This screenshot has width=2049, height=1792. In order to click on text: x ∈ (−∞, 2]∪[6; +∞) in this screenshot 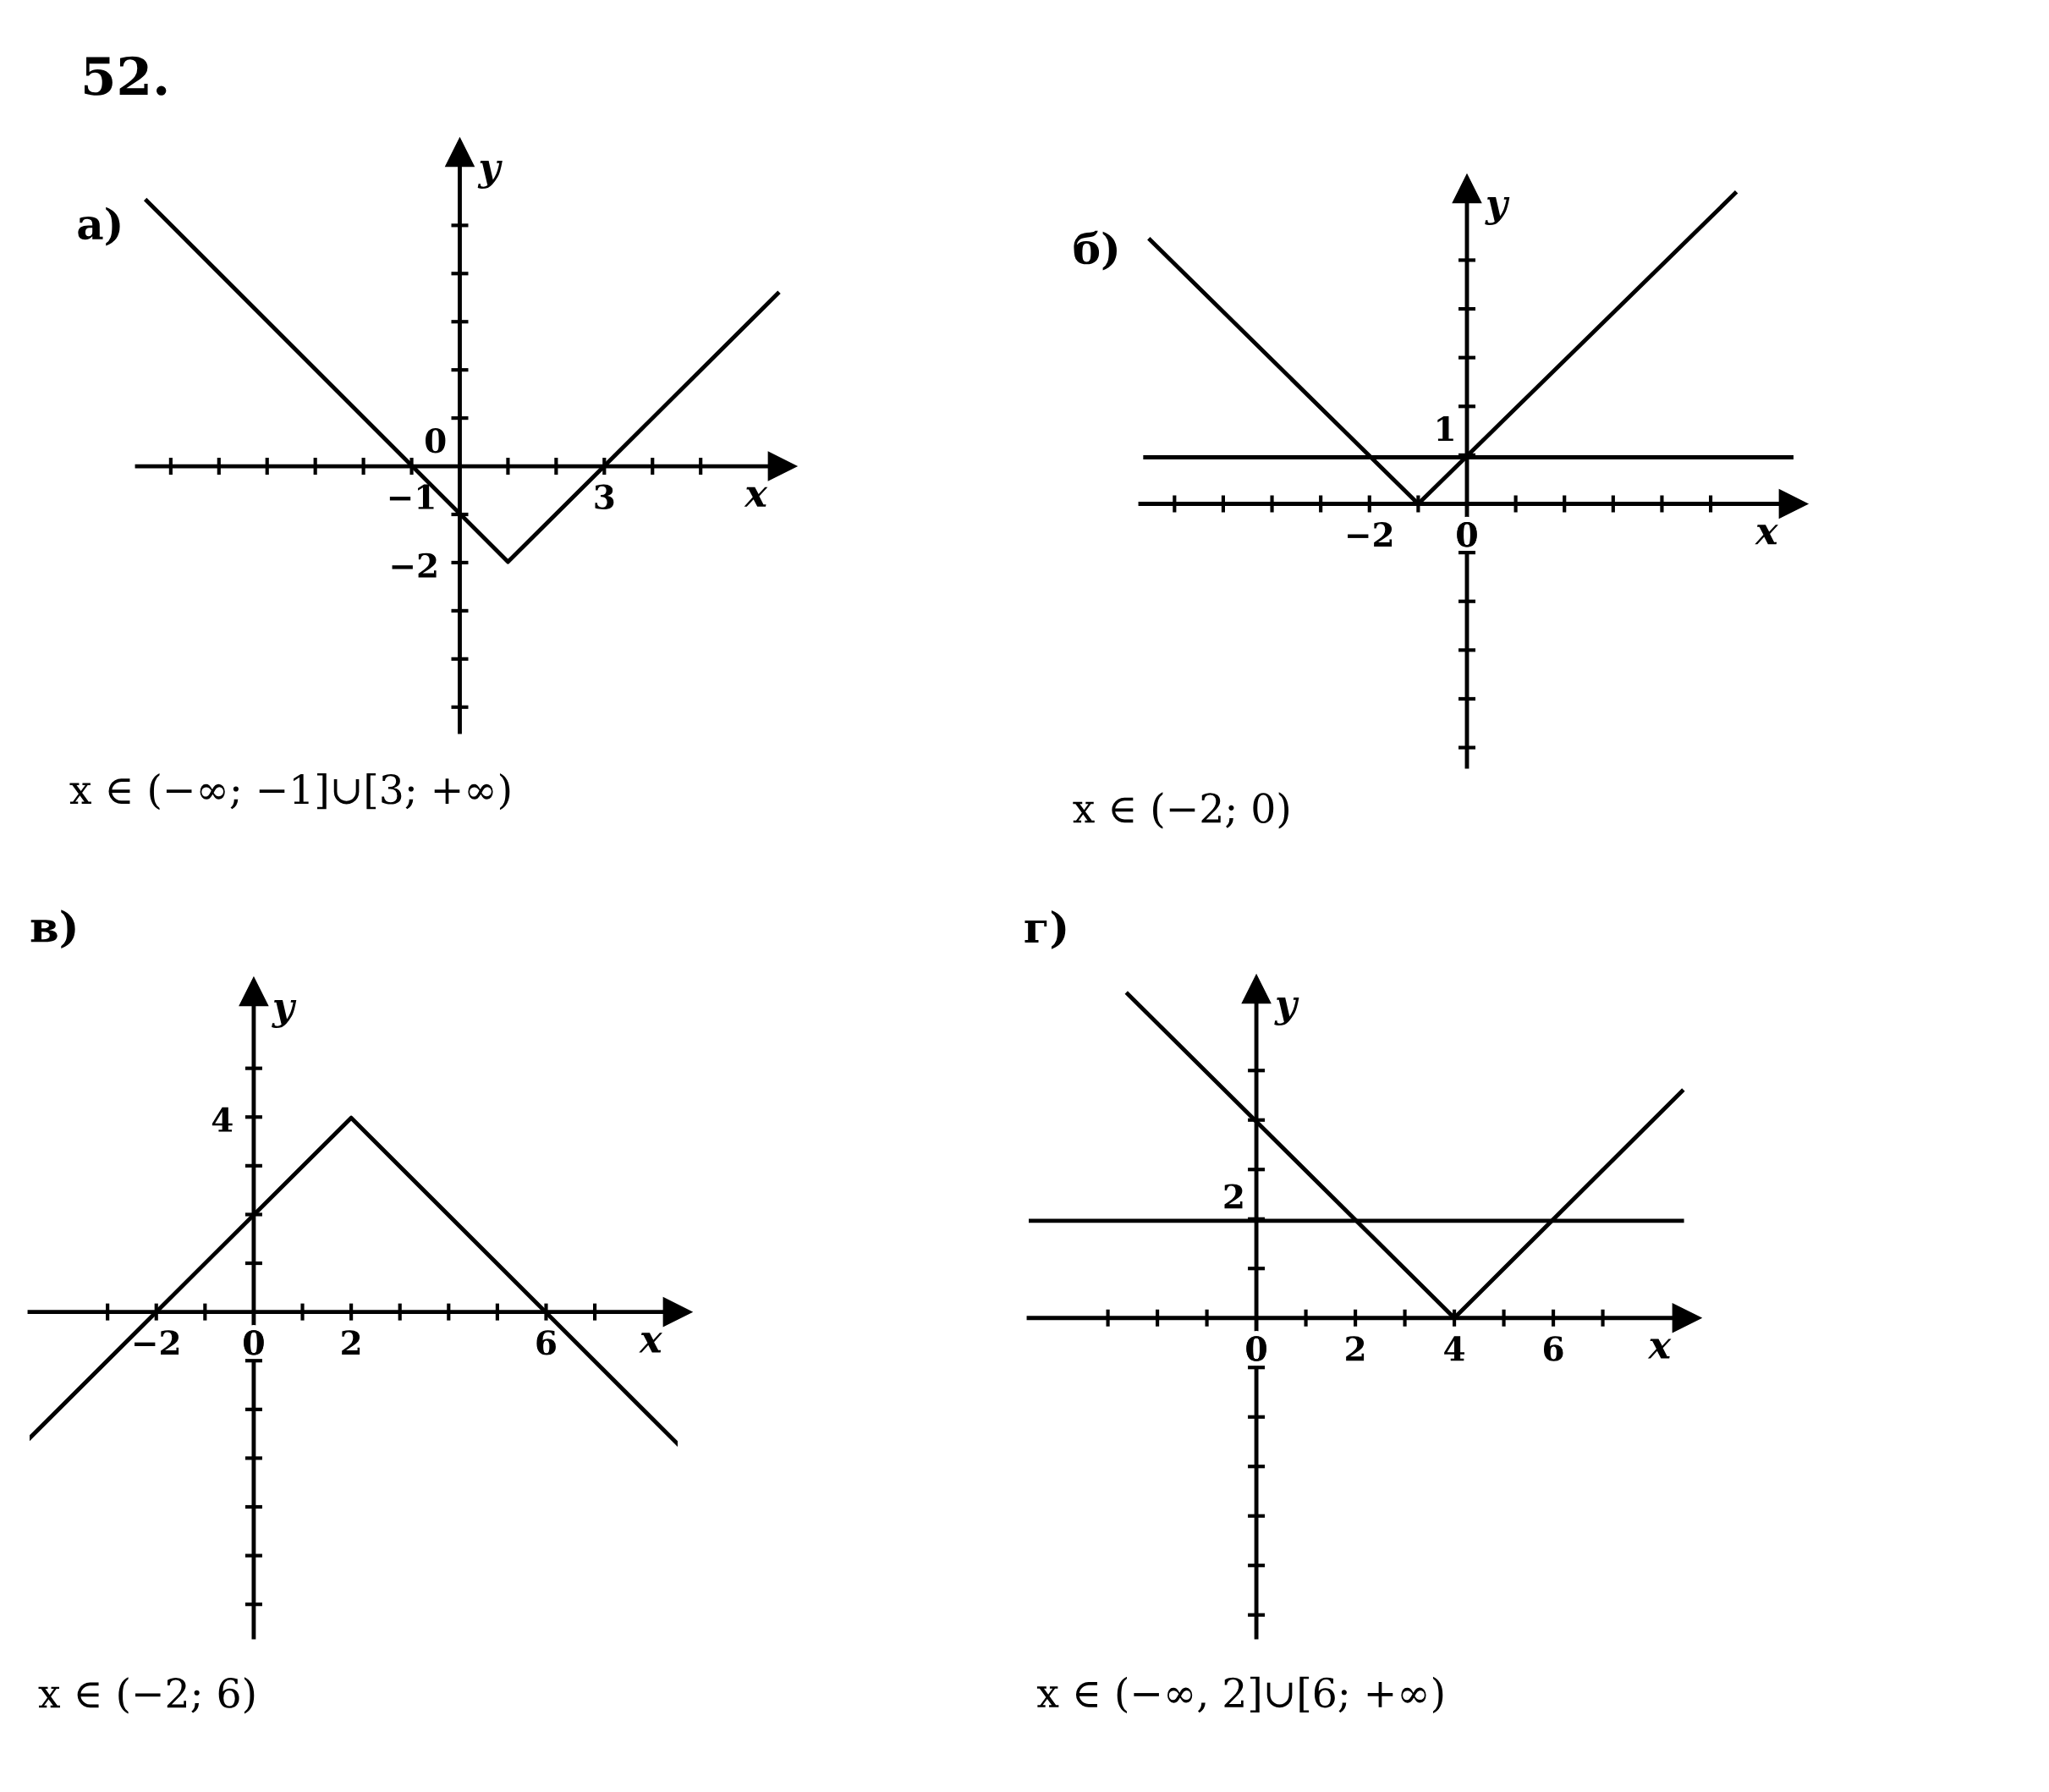, I will do `click(1240, 1695)`.